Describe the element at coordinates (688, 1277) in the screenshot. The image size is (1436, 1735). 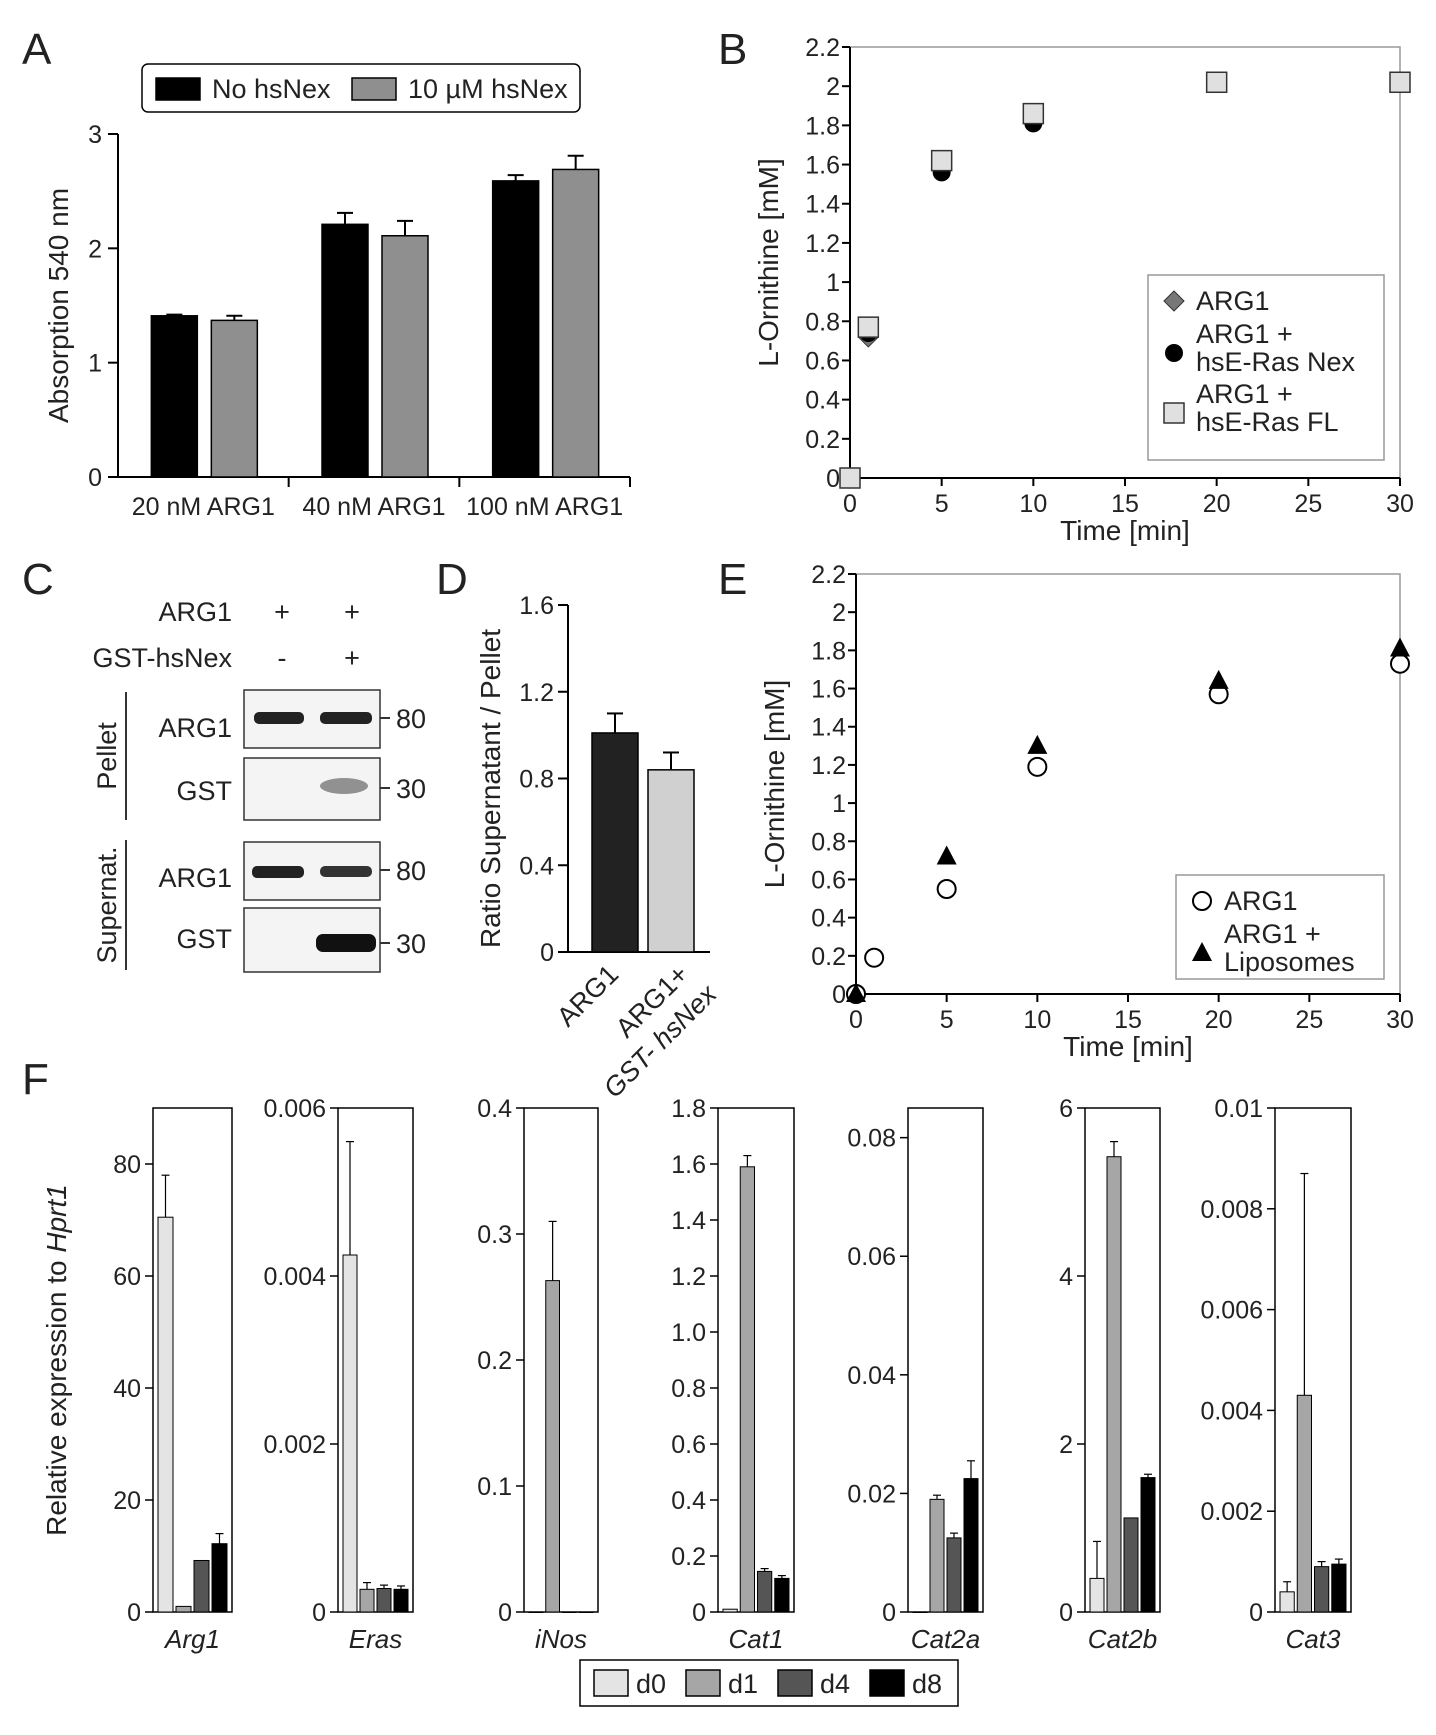
I see `f-ytick-label: 1.2` at that location.